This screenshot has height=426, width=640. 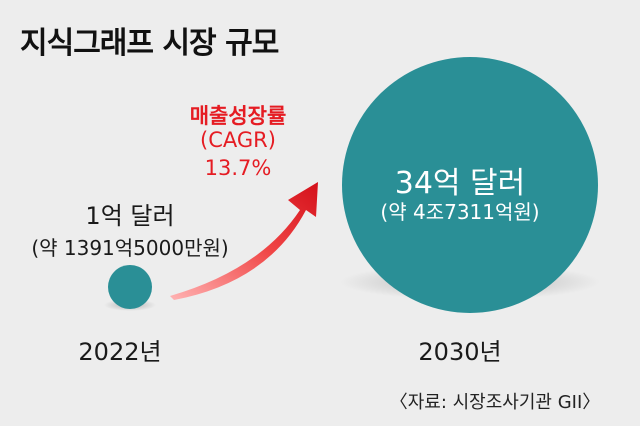 I want to click on category-label-2030: 2030년, so click(x=460, y=352).